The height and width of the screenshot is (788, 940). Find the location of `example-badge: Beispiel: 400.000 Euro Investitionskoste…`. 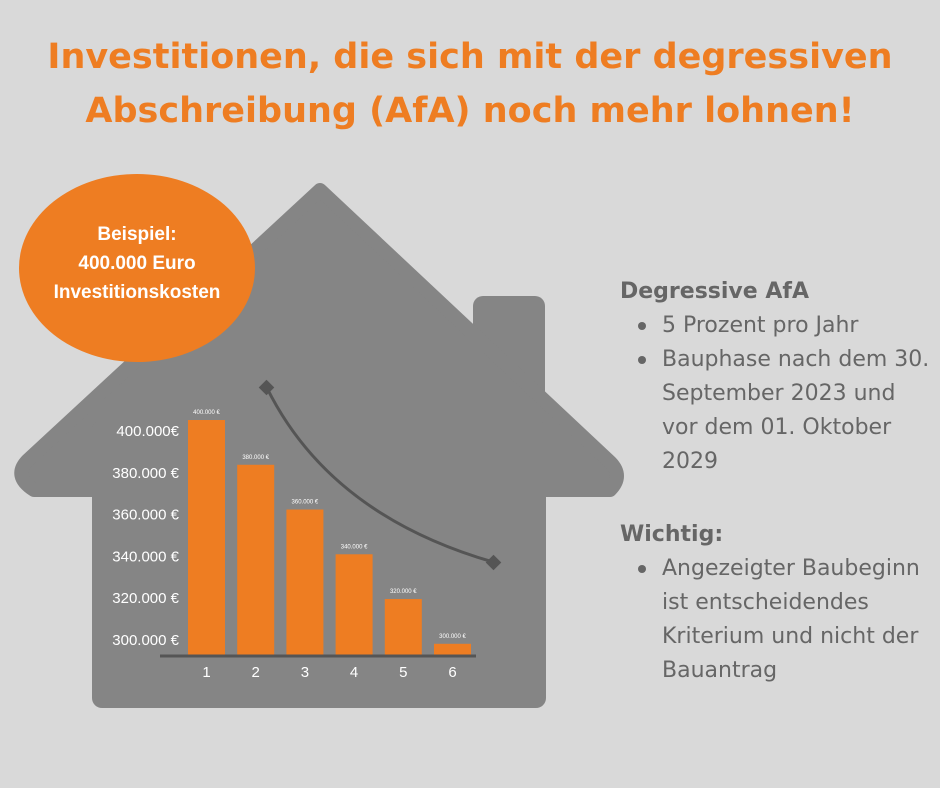

example-badge: Beispiel: 400.000 Euro Investitionskoste… is located at coordinates (137, 268).